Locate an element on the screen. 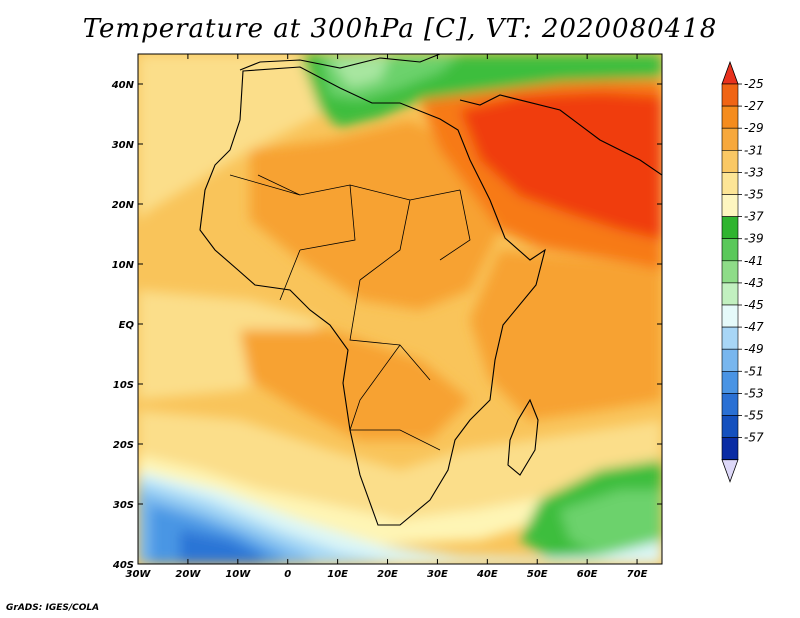 The height and width of the screenshot is (618, 800). lat-tick-label: 10S is located at coordinates (123, 385).